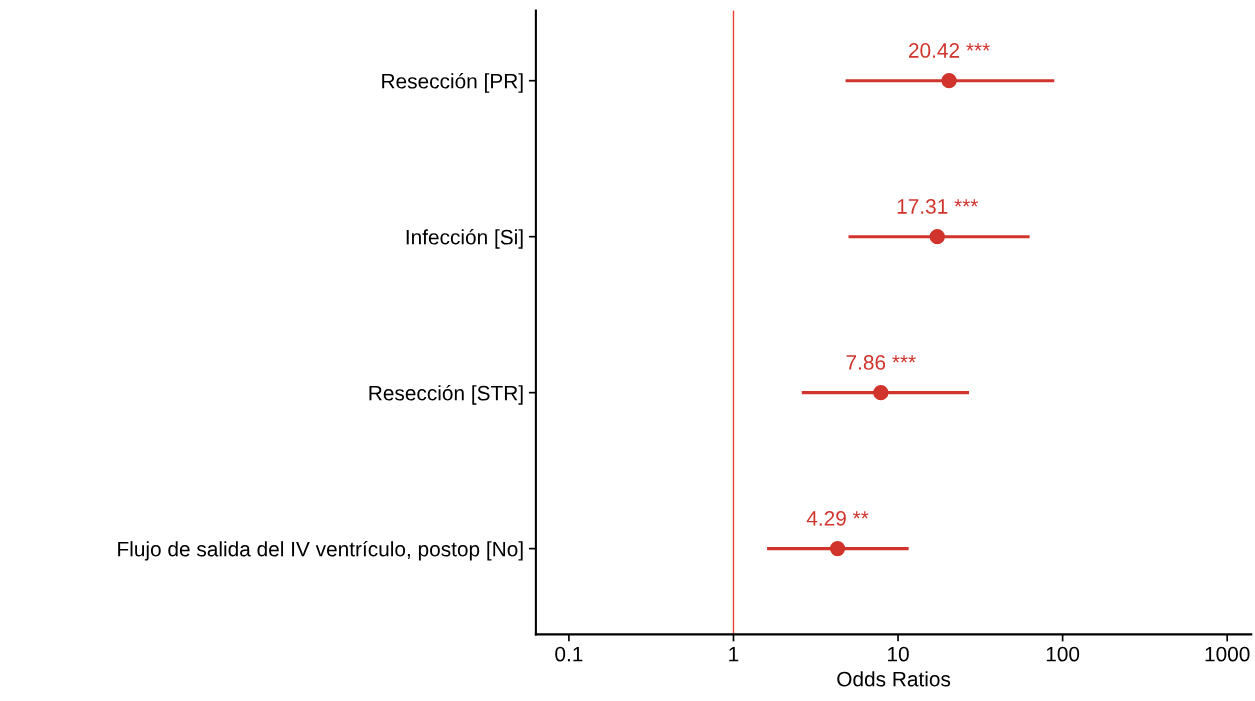  I want to click on y-tick-label: Infección [Si], so click(464, 239).